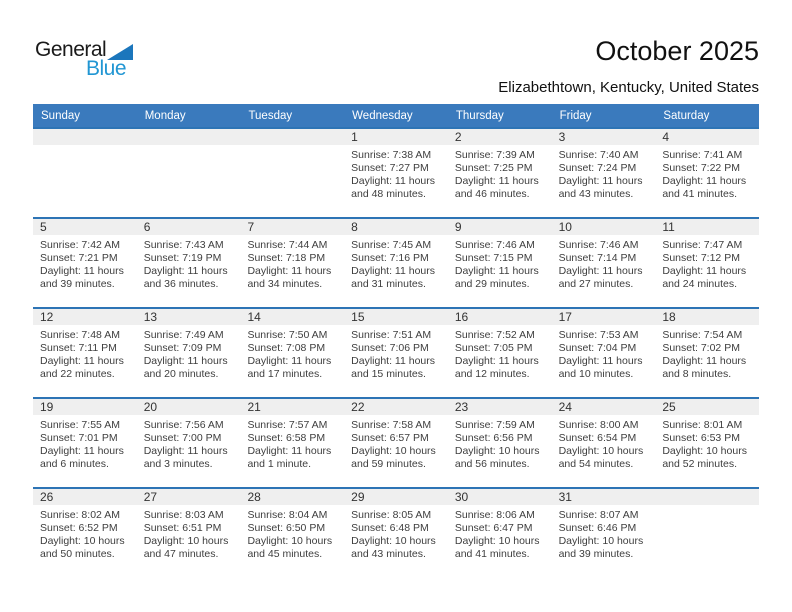 Image resolution: width=792 pixels, height=612 pixels. Describe the element at coordinates (628, 87) in the screenshot. I see `location-subtitle: Elizabethtown, Kentucky, United States` at that location.